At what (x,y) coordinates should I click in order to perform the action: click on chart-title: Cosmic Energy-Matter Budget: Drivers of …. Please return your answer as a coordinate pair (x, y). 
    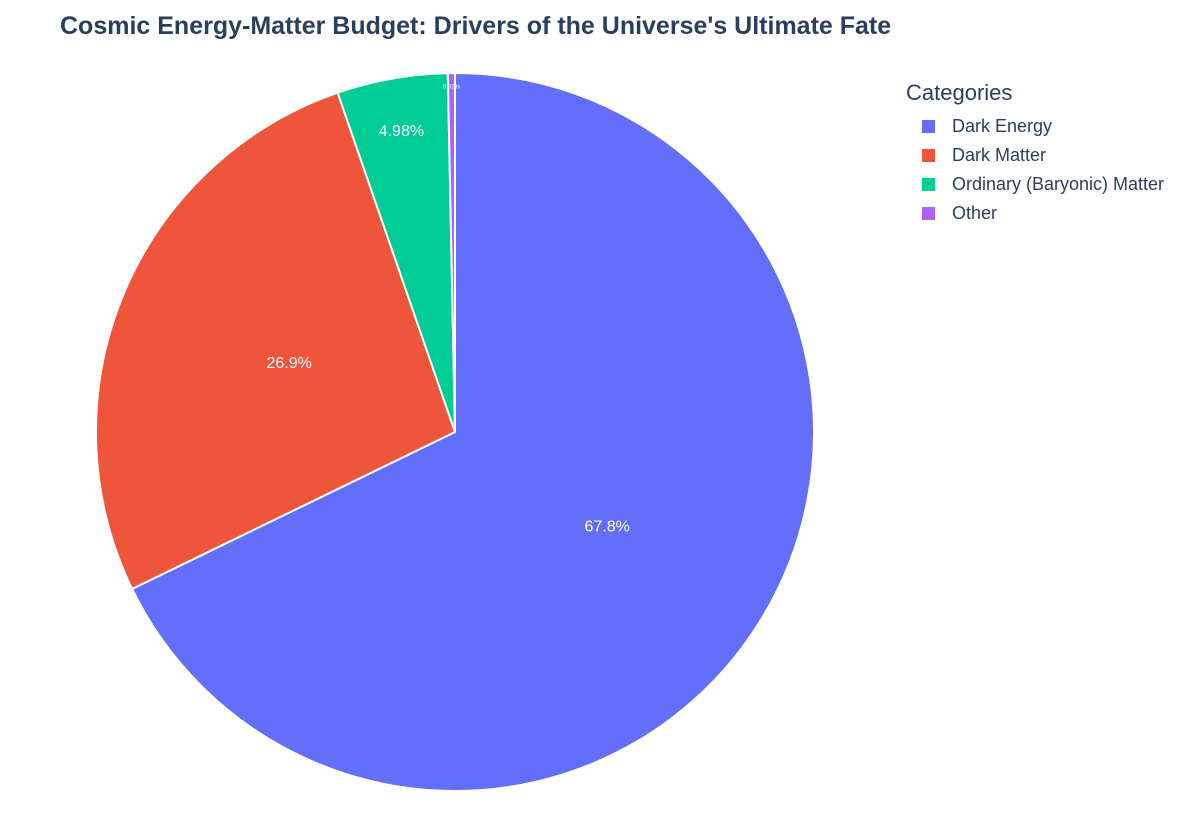
    Looking at the image, I should click on (476, 26).